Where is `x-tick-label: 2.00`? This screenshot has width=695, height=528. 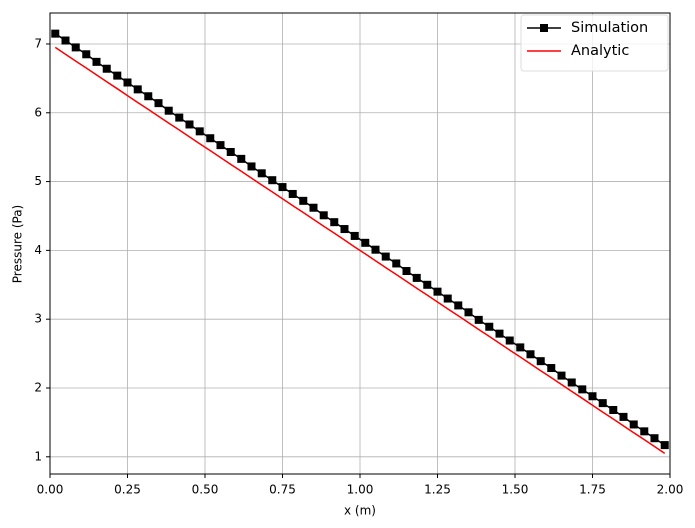
x-tick-label: 2.00 is located at coordinates (670, 490).